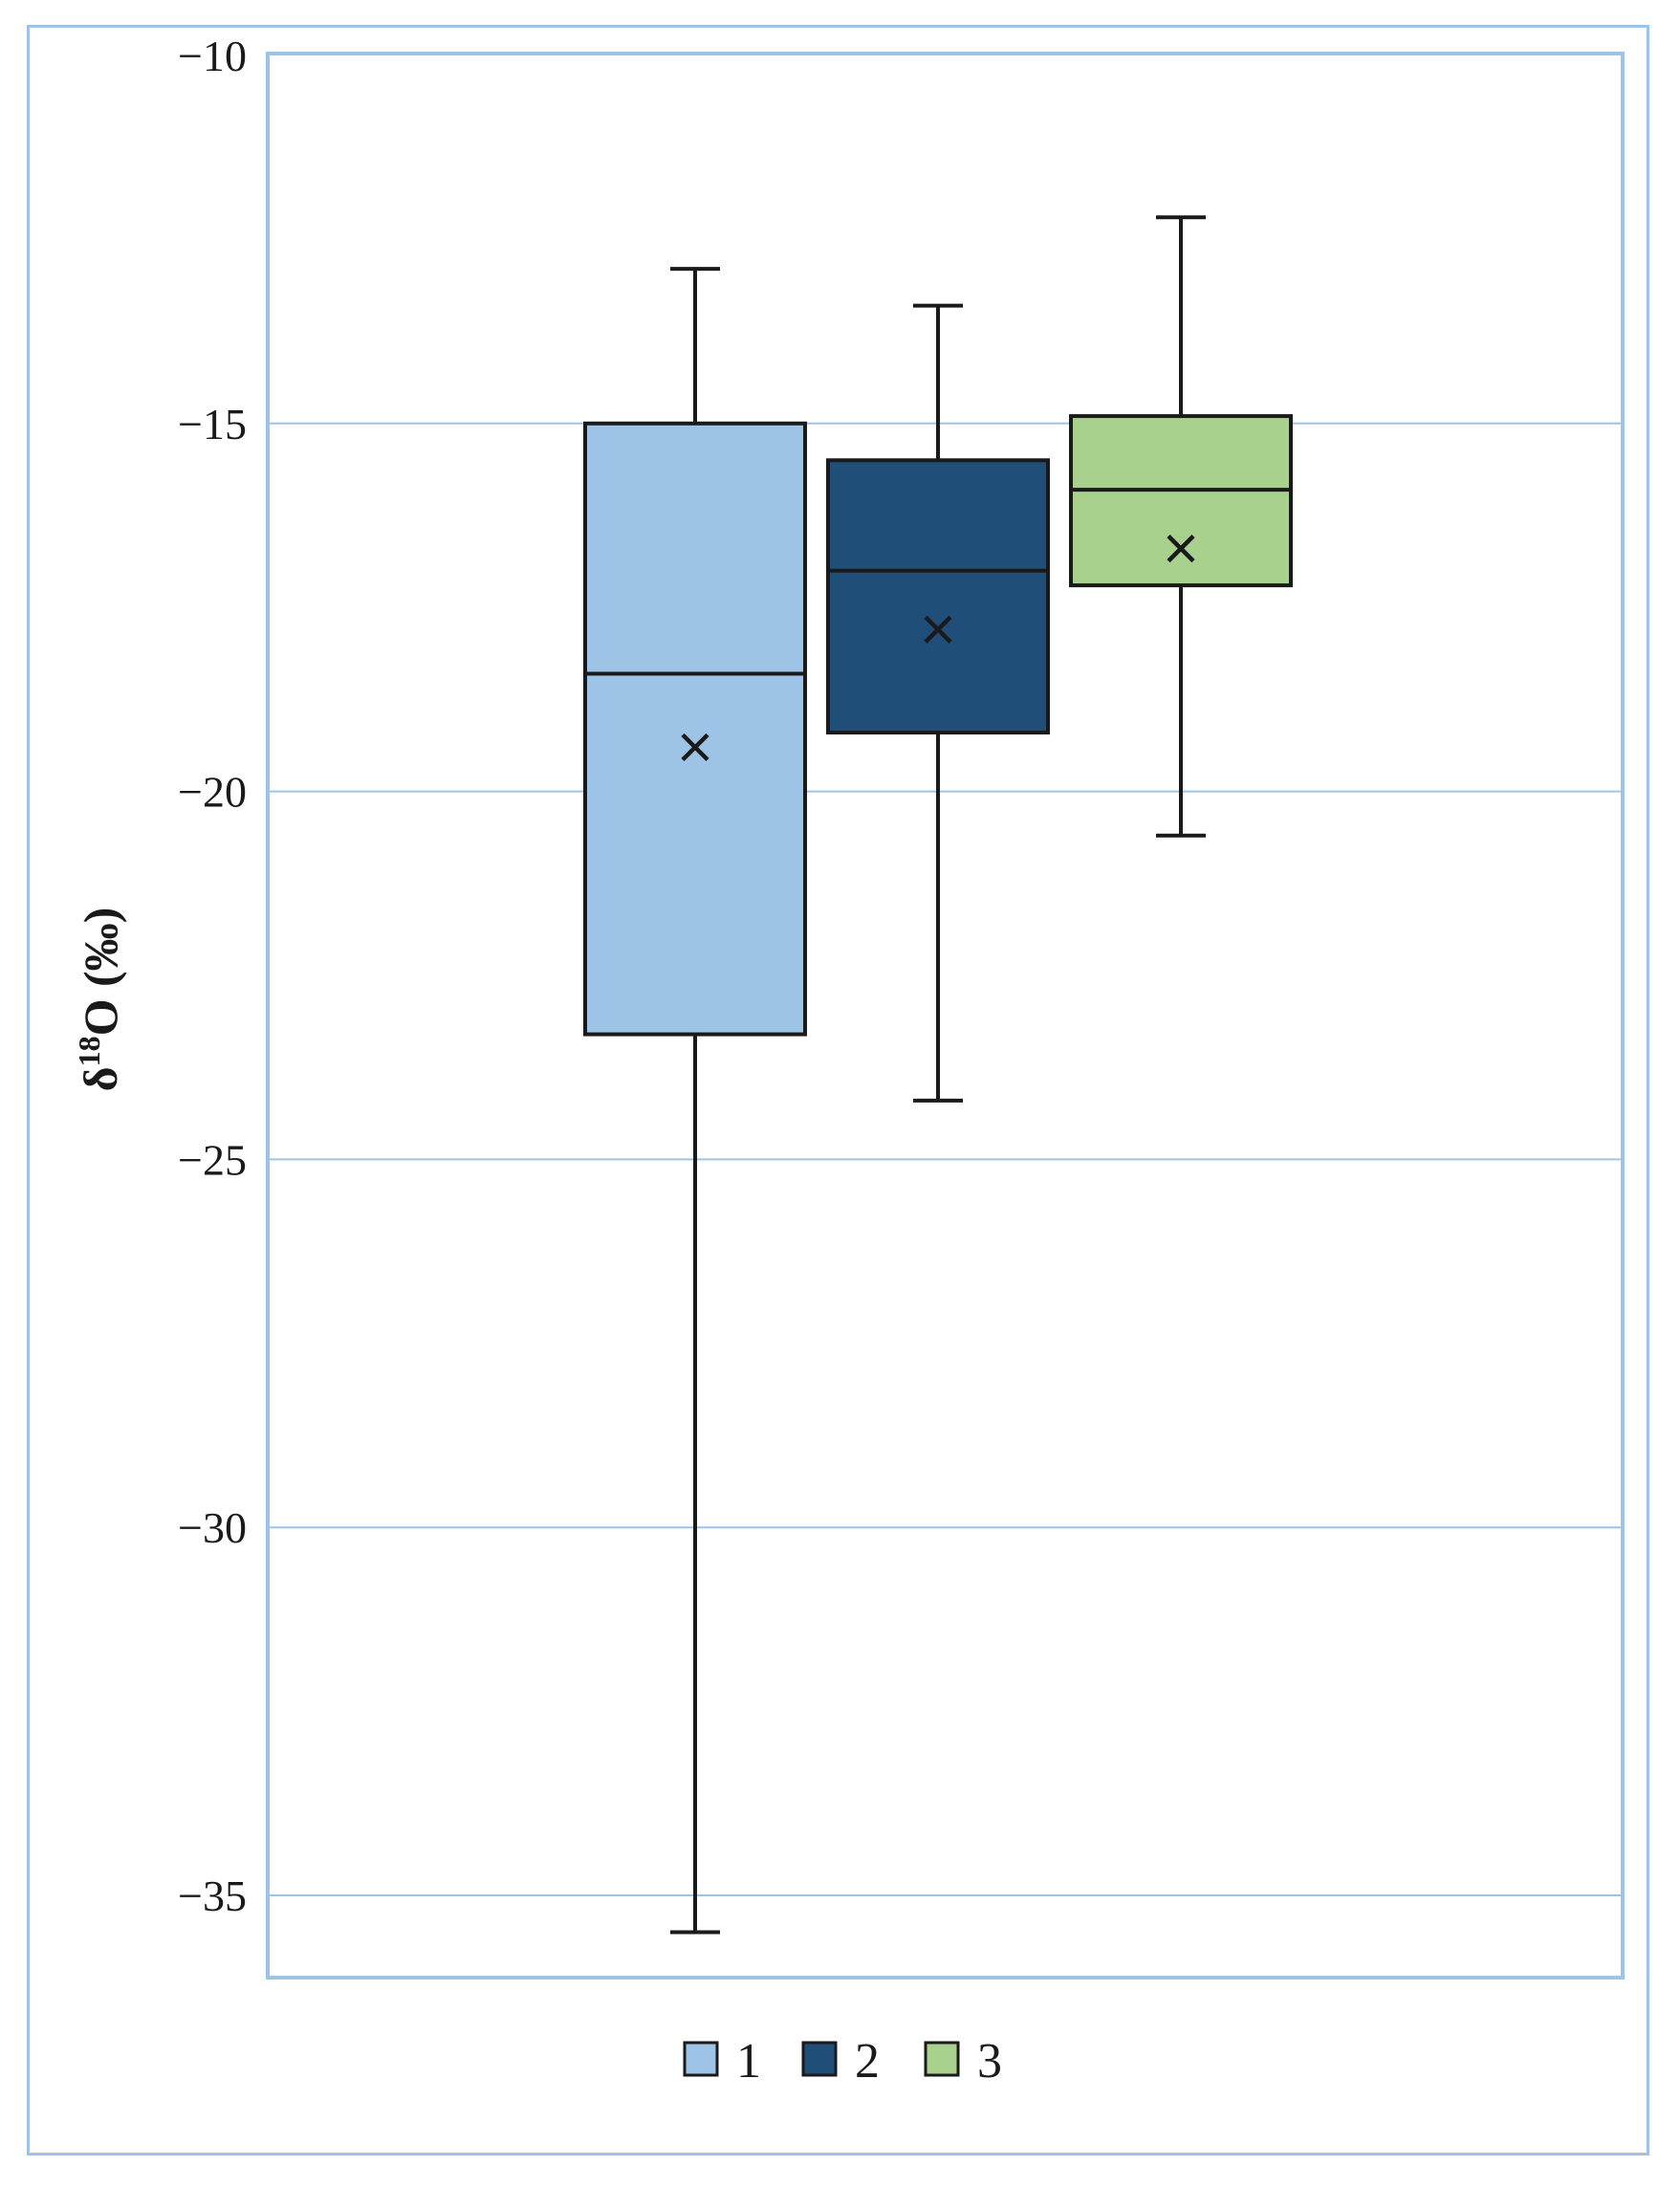 This screenshot has width=1680, height=2188. I want to click on y-tick-label: −35, so click(213, 1895).